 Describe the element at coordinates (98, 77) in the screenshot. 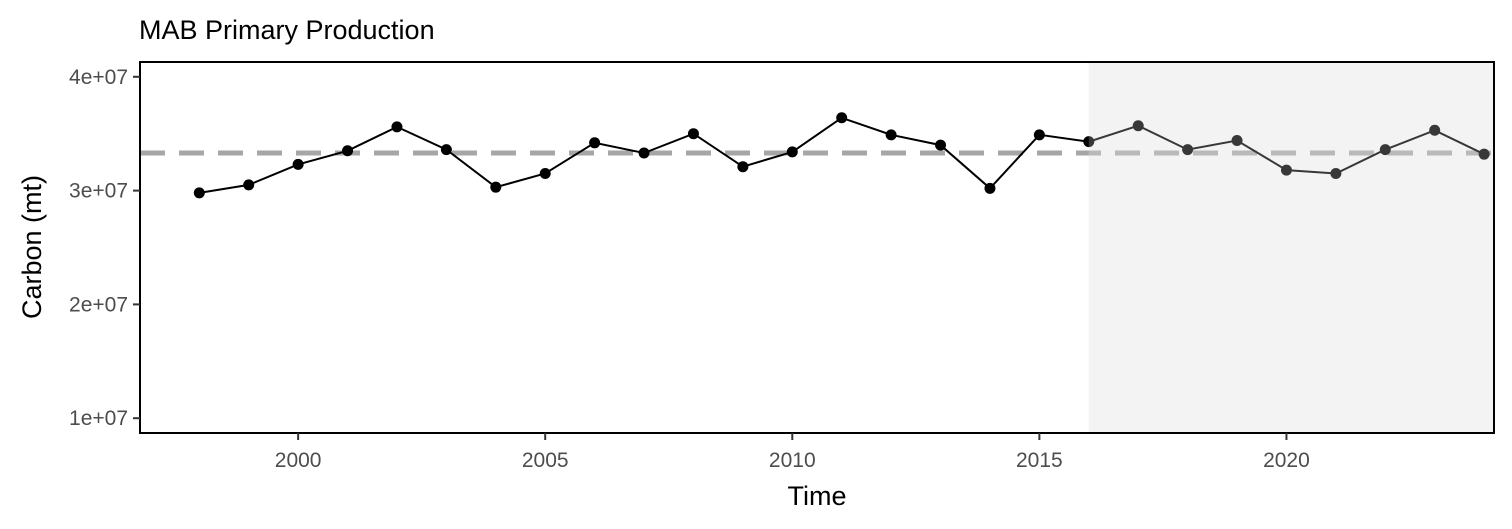

I see `y-tick-label: 4e+07` at that location.